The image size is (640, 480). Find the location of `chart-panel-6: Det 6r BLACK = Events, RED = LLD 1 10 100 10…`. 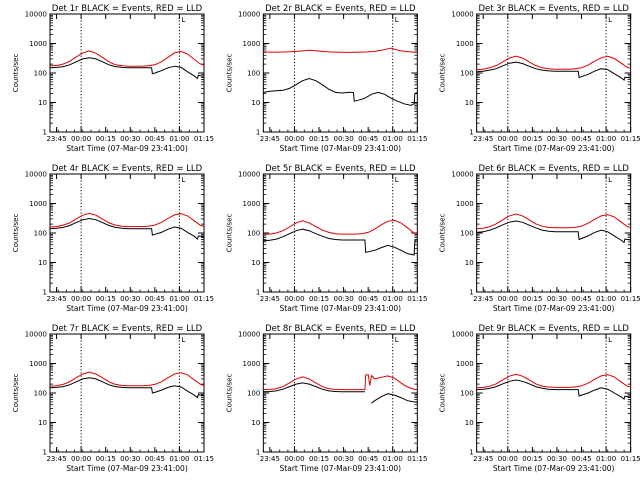

chart-panel-6: Det 6r BLACK = Events, RED = LLD 1 10 100 10… is located at coordinates (539, 238).